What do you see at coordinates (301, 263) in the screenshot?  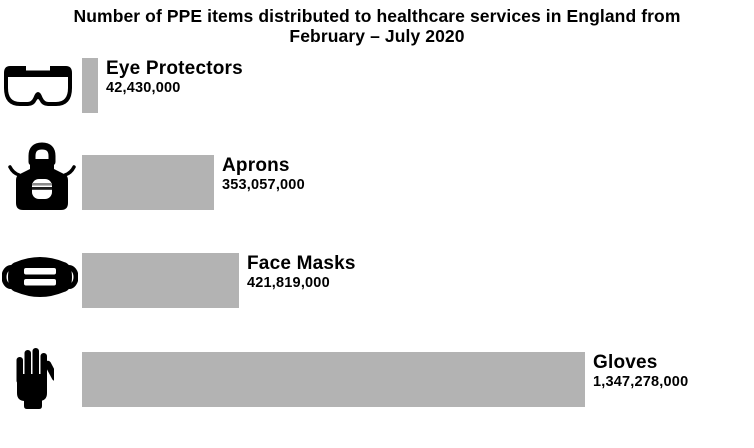 I see `category-label: Face Masks` at bounding box center [301, 263].